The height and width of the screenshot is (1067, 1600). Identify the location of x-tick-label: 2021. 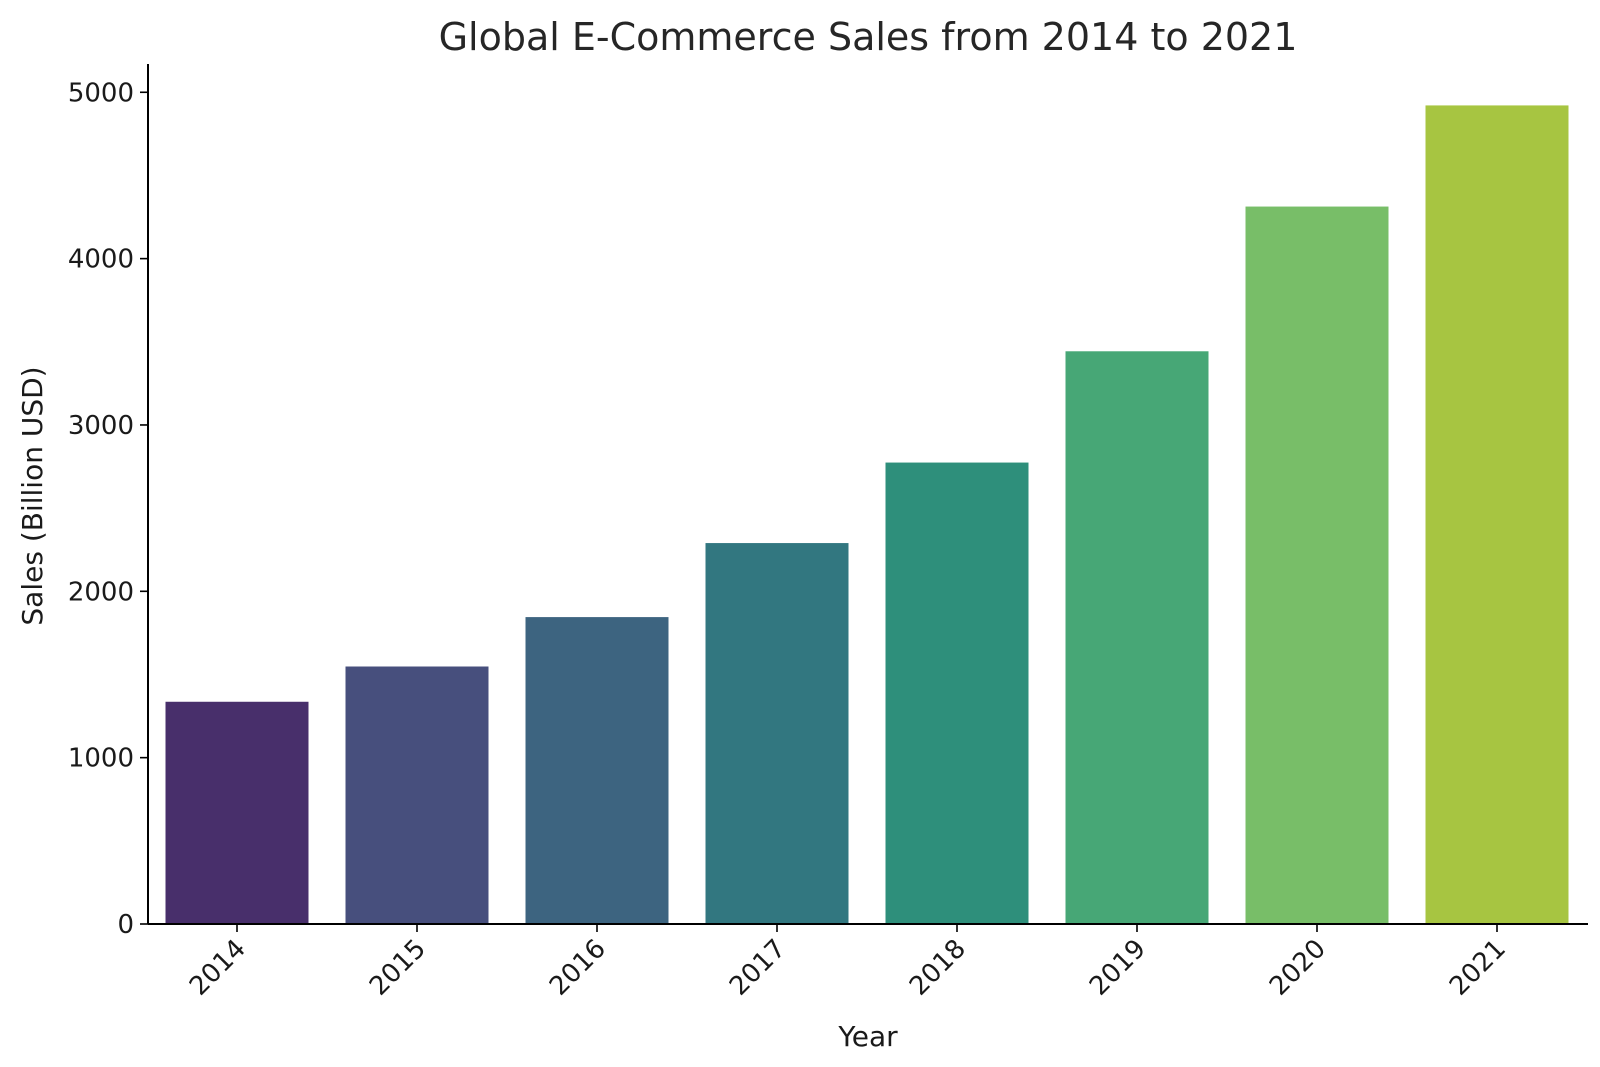
(1478, 968).